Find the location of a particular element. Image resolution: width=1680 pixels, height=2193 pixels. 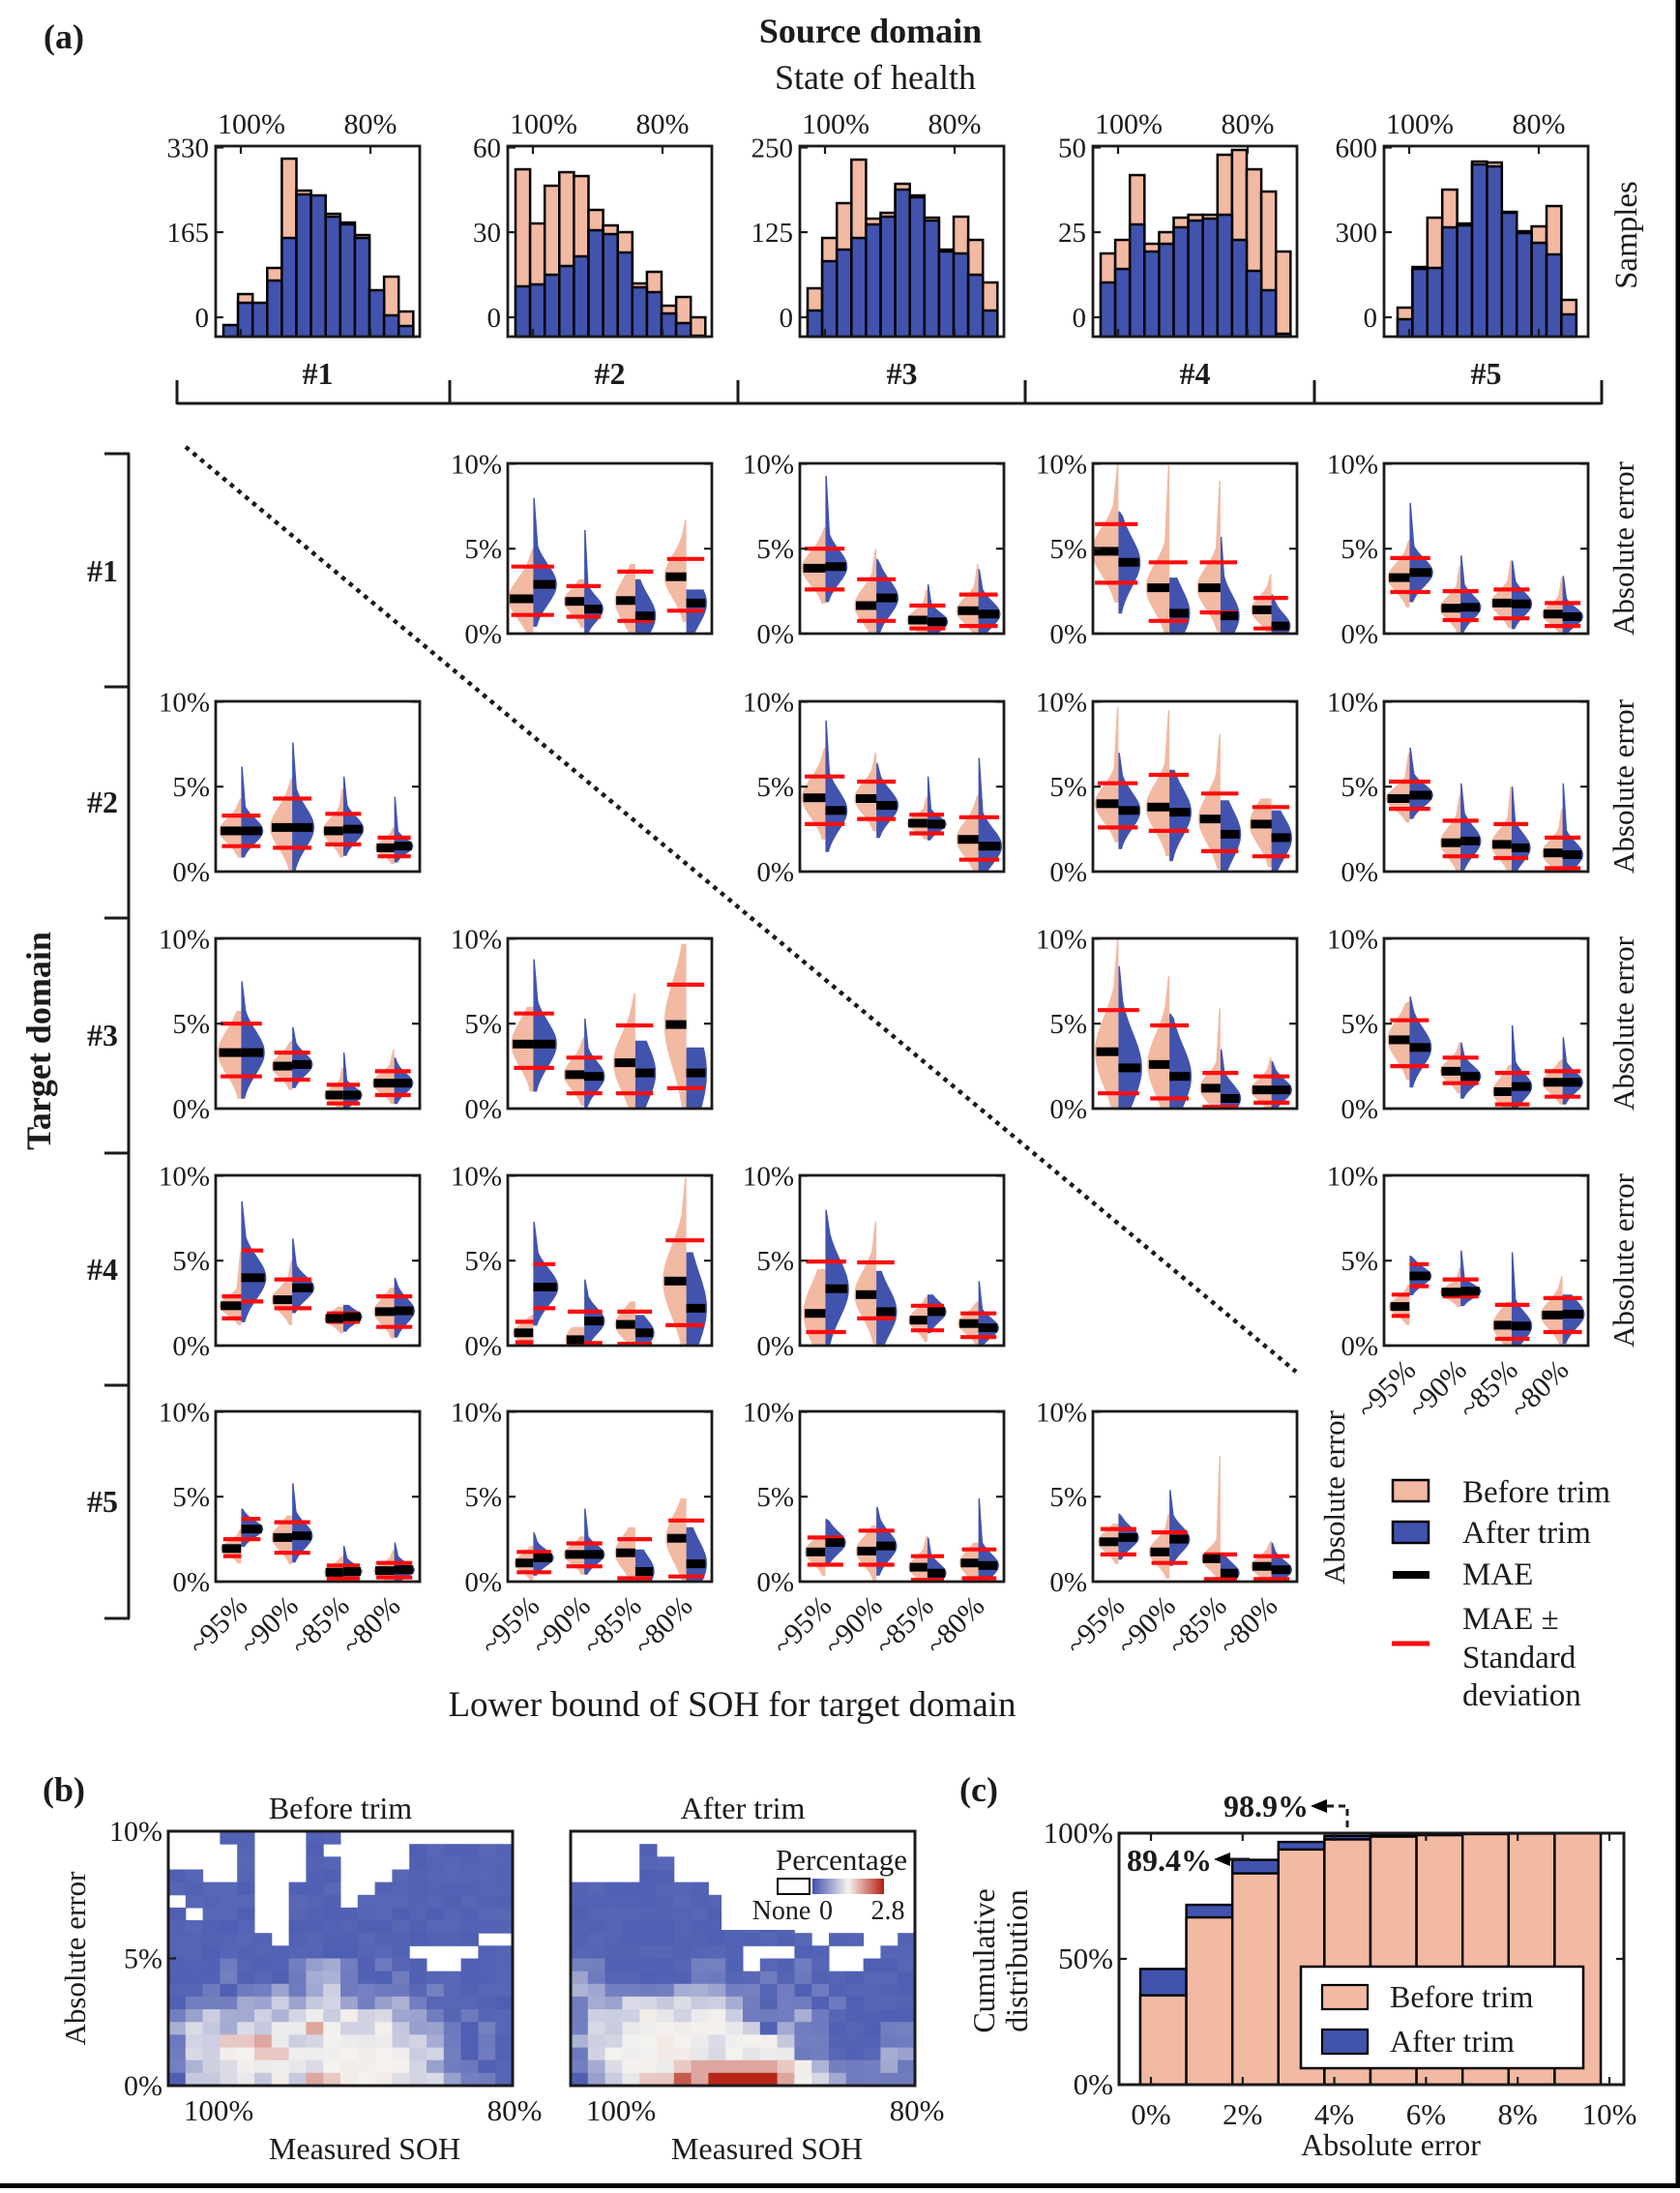

svg-text: 50 is located at coordinates (1072, 148).